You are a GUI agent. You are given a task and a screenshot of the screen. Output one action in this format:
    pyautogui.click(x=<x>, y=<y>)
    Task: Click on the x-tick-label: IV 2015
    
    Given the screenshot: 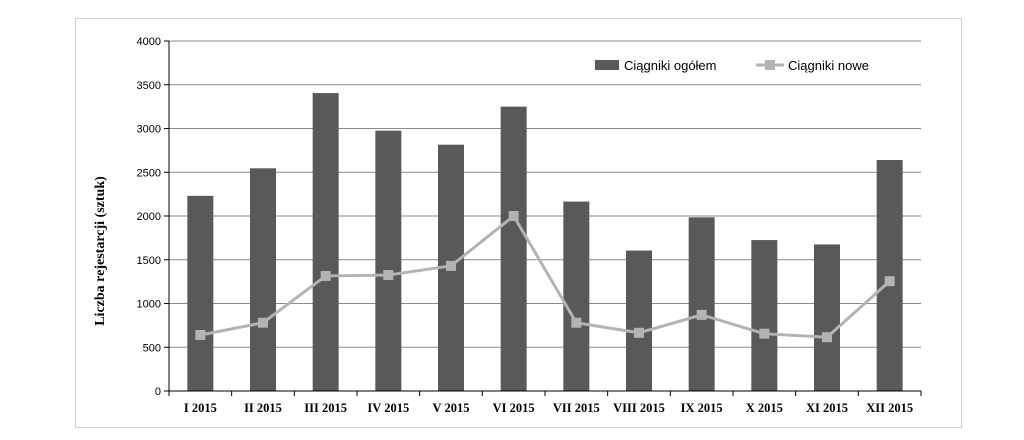 What is the action you would take?
    pyautogui.click(x=388, y=408)
    